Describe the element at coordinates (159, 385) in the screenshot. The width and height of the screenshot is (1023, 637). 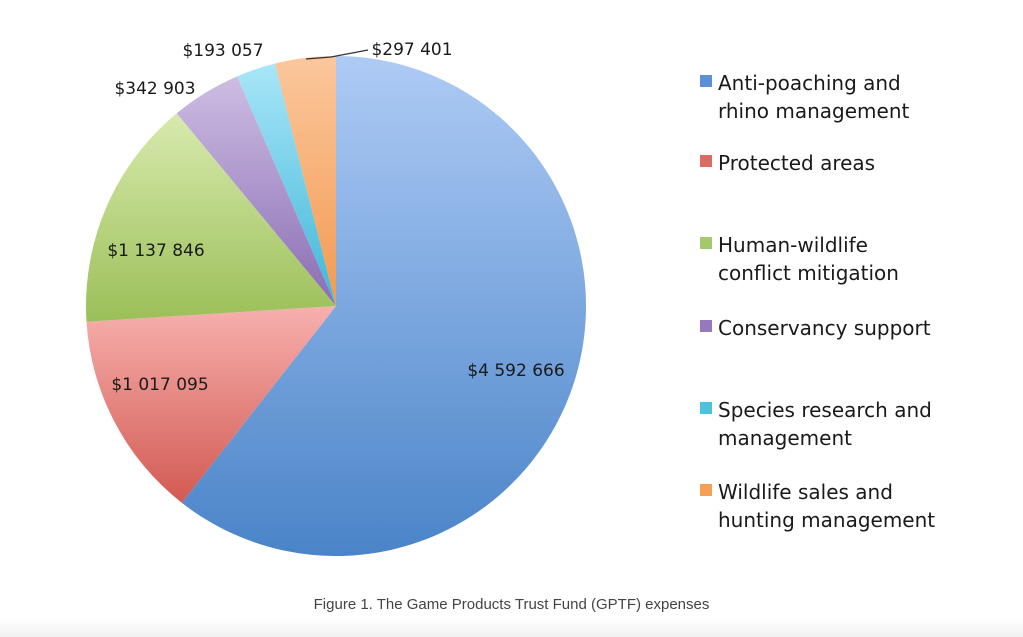
I see `data-label-1: $1 017 095` at that location.